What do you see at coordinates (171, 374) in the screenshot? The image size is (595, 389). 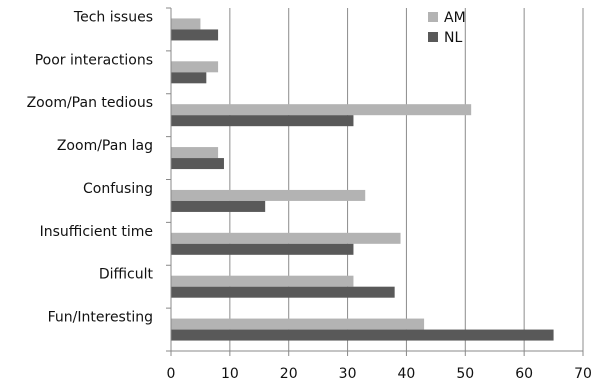 I see `tick-label-0: 0` at bounding box center [171, 374].